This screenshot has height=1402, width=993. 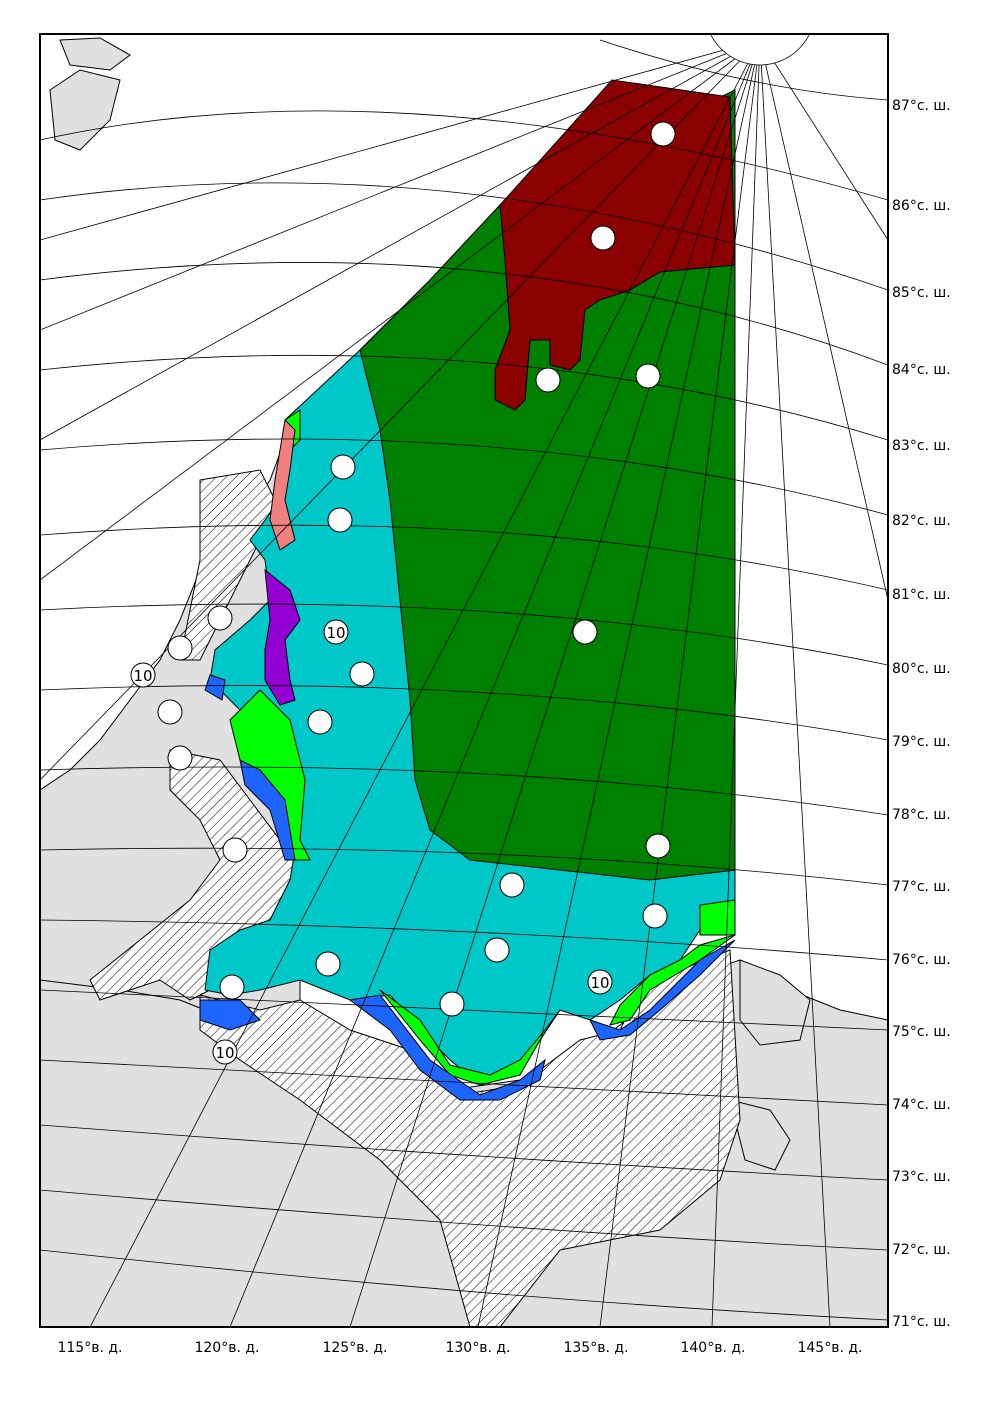 What do you see at coordinates (921, 1177) in the screenshot?
I see `latitude-label: 73°с. ш.` at bounding box center [921, 1177].